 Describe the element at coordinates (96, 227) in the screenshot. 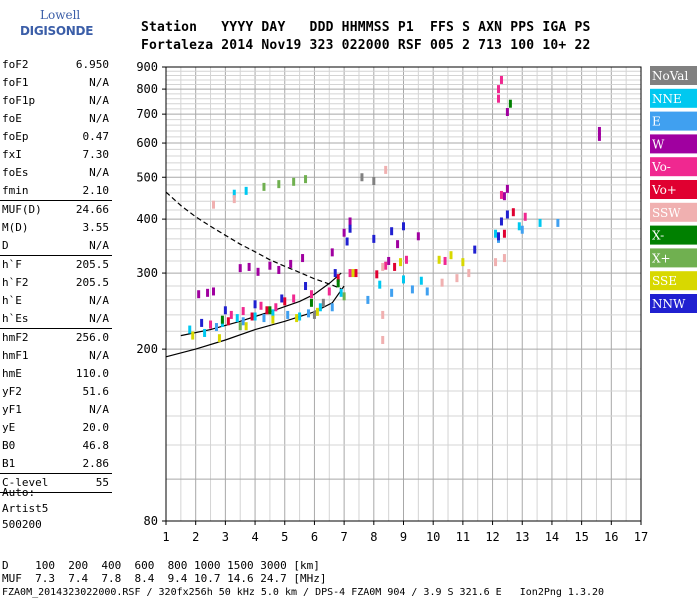

I see `param-value: 3.55` at that location.